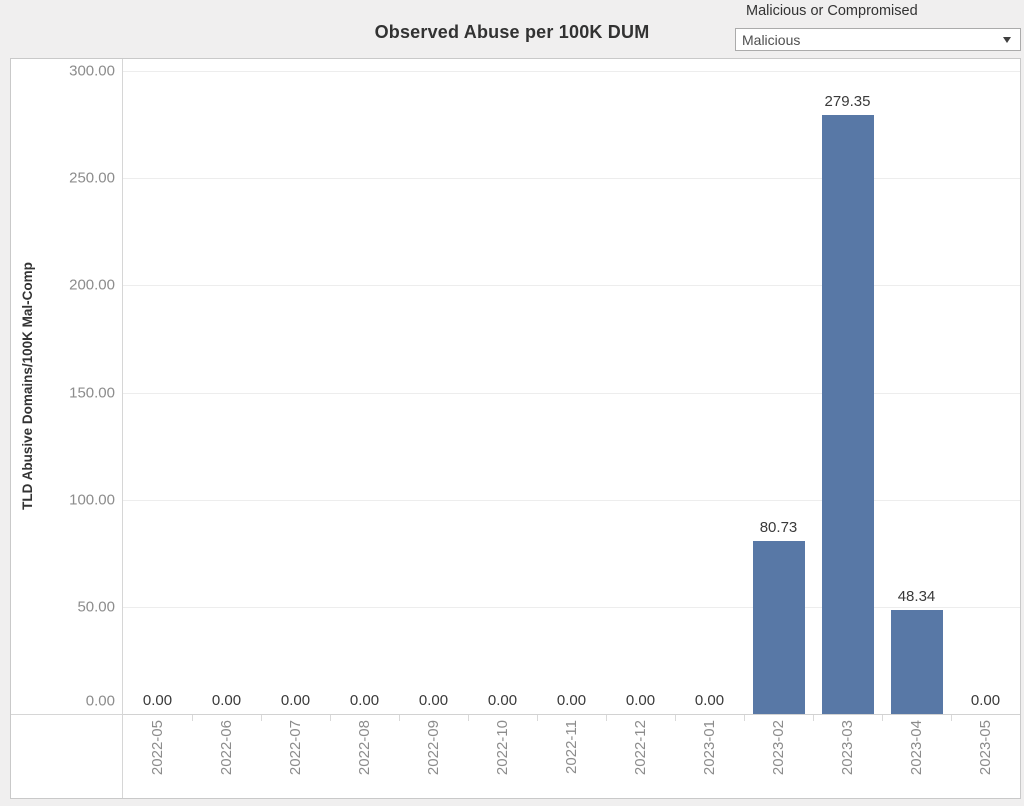 The width and height of the screenshot is (1024, 806). Describe the element at coordinates (92, 178) in the screenshot. I see `y-tick-label: 250.00` at that location.